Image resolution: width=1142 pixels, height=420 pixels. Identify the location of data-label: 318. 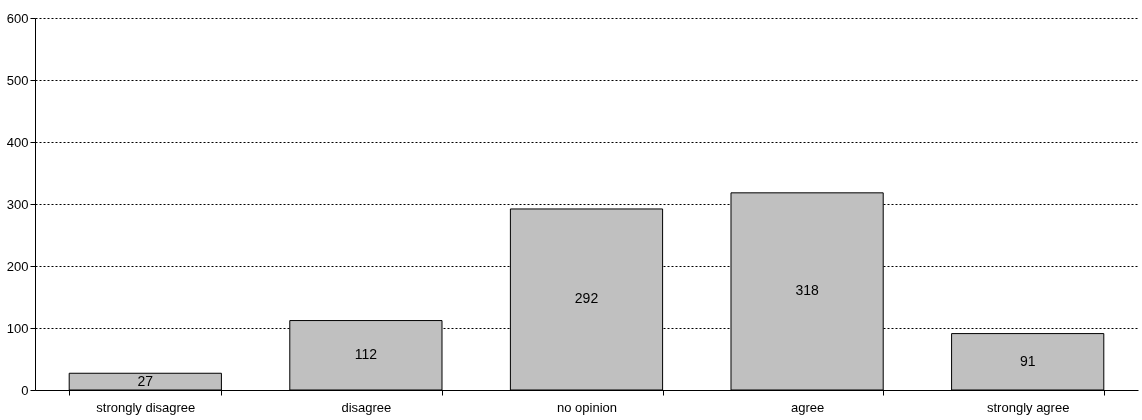
(807, 290).